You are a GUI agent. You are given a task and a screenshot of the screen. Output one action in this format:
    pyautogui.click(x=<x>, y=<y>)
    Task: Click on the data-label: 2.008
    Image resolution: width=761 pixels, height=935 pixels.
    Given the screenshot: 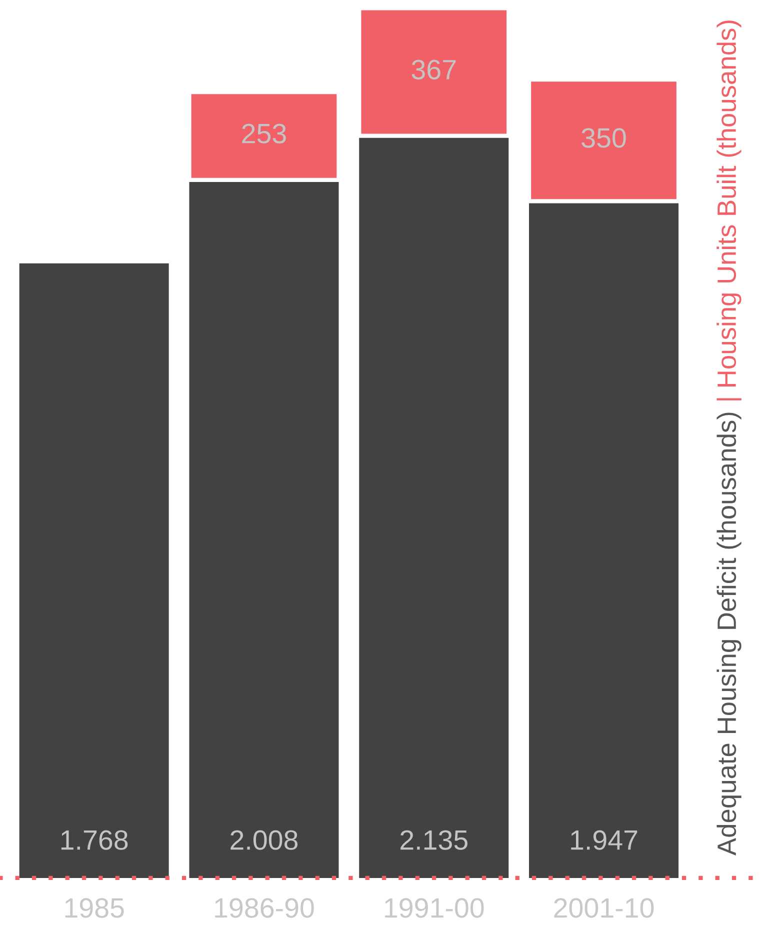 What is the action you would take?
    pyautogui.click(x=264, y=840)
    